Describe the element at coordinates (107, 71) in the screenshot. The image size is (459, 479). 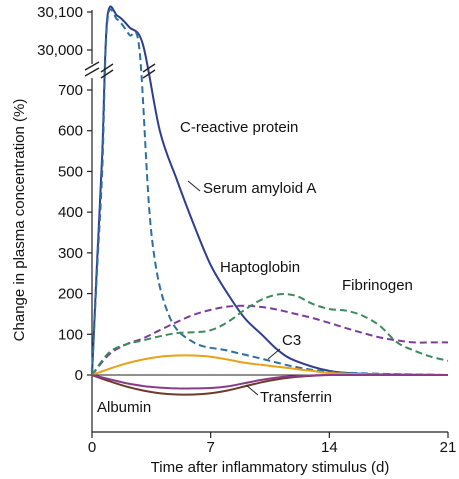
I see `crp-break-mark` at that location.